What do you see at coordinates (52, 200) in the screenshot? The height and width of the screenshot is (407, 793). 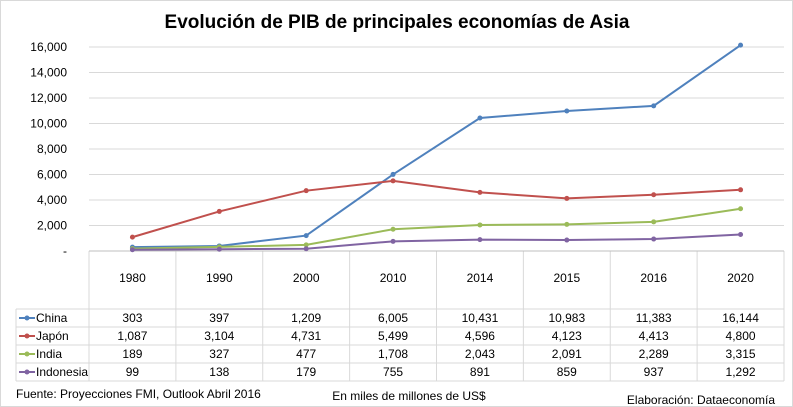 I see `y-tick-label: 4,000` at bounding box center [52, 200].